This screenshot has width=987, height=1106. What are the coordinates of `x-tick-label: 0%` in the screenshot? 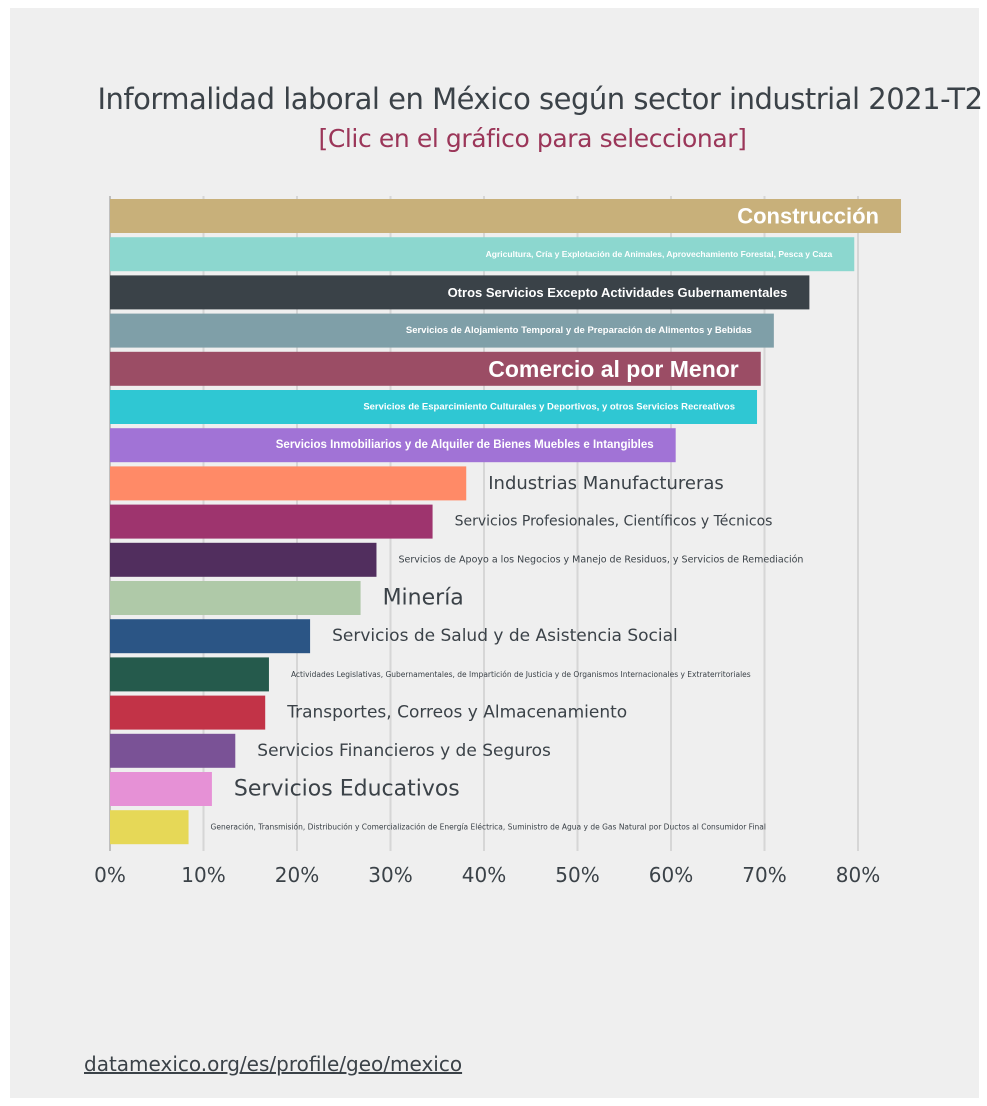 It's located at (110, 875).